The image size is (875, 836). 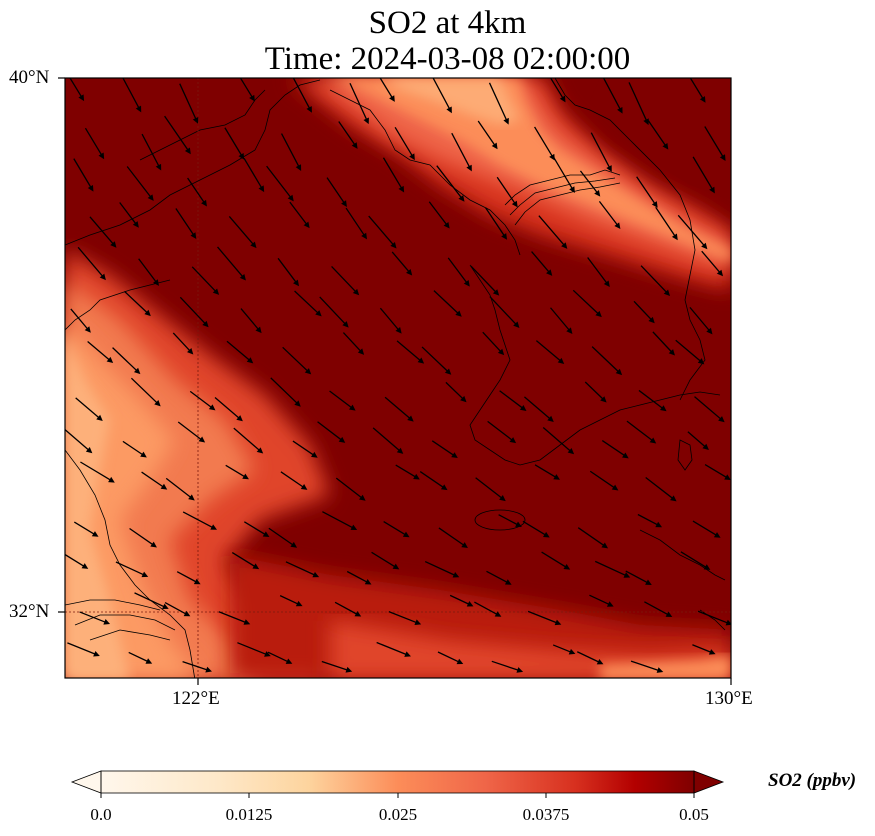 What do you see at coordinates (447, 59) in the screenshot?
I see `map-subtitle-time: Time: 2024-03-08 02:00:00` at bounding box center [447, 59].